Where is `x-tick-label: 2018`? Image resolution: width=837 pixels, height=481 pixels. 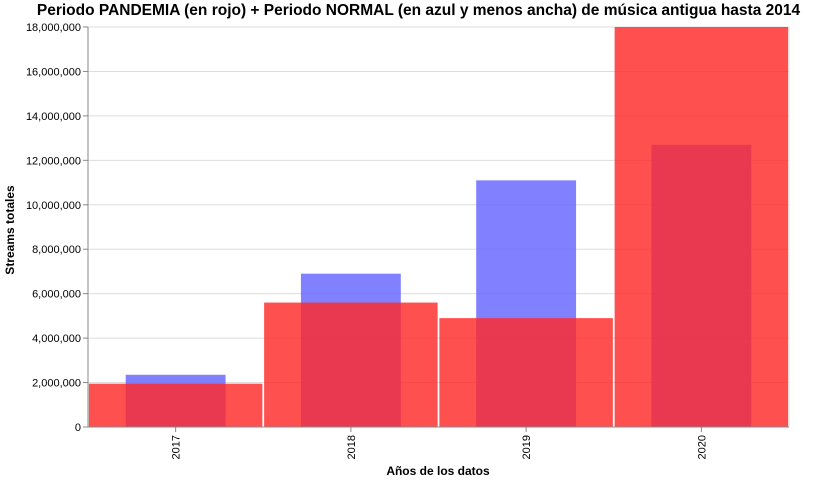
x-tick-label: 2018 is located at coordinates (352, 447).